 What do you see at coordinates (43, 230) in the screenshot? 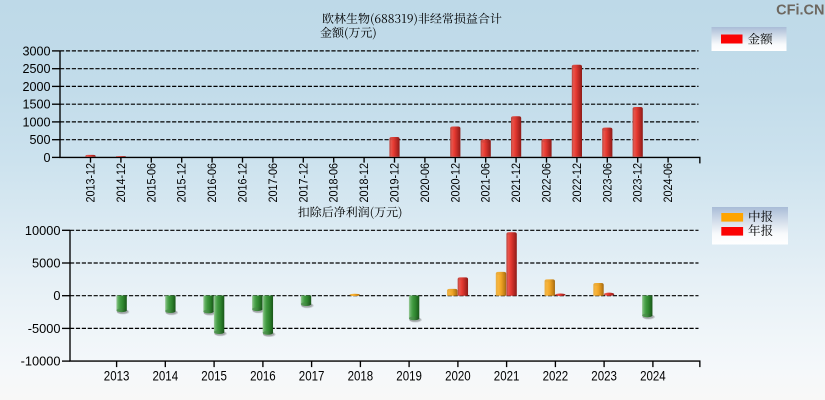
I see `svg-text: 10000` at bounding box center [43, 230].